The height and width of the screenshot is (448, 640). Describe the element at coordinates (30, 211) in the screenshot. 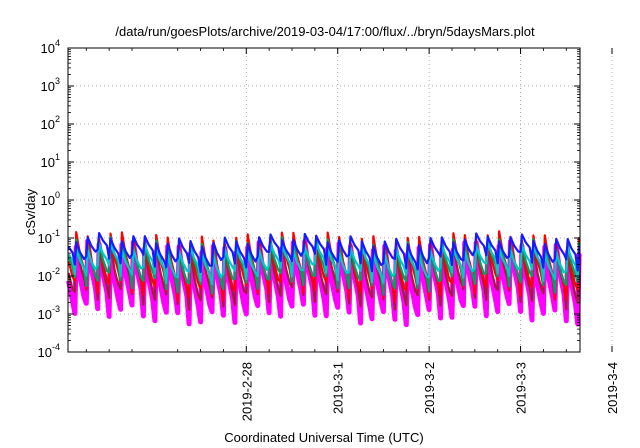

I see `y-axis-label: cSv/day` at that location.